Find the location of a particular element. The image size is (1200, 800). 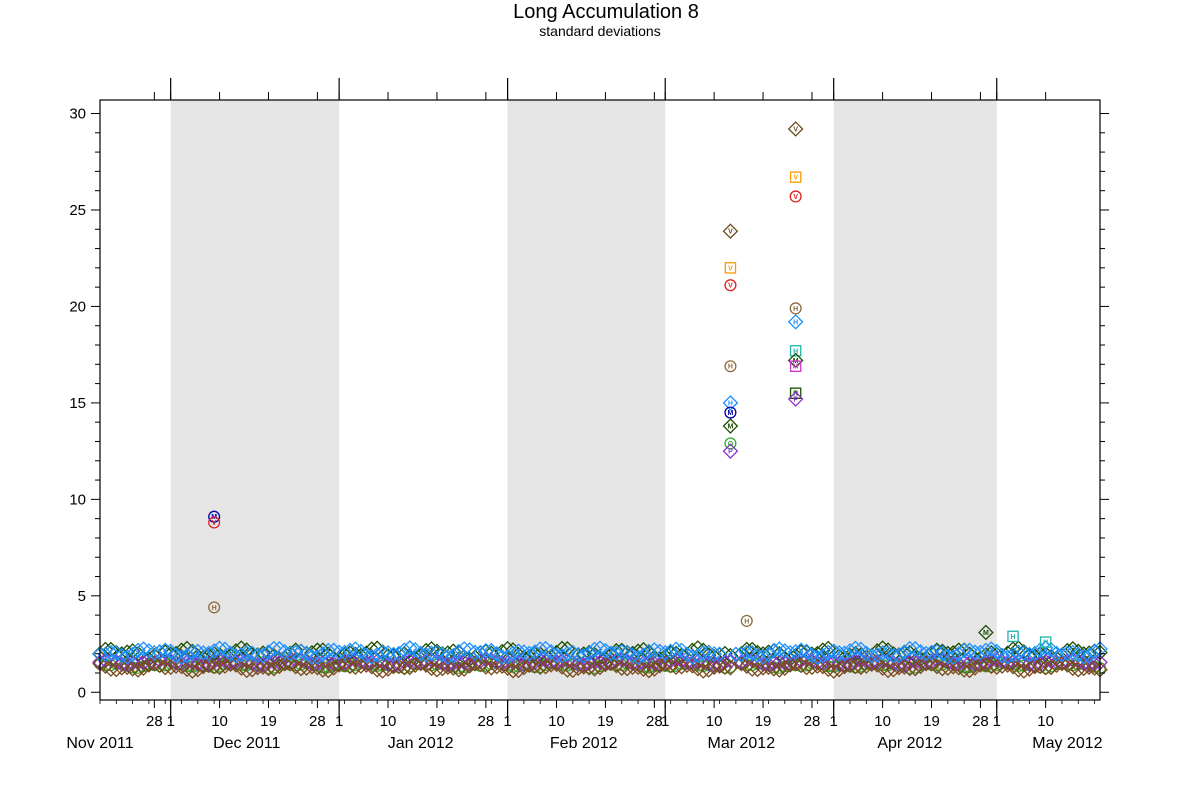

baseline-points is located at coordinates (600, 659).